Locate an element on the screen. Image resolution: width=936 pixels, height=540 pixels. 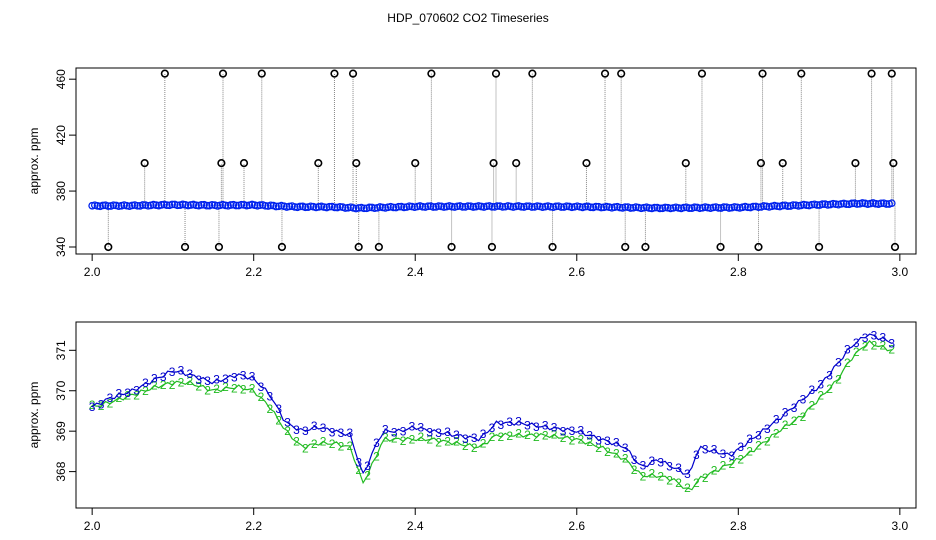
x-tick-label: 2.2 is located at coordinates (253, 272).